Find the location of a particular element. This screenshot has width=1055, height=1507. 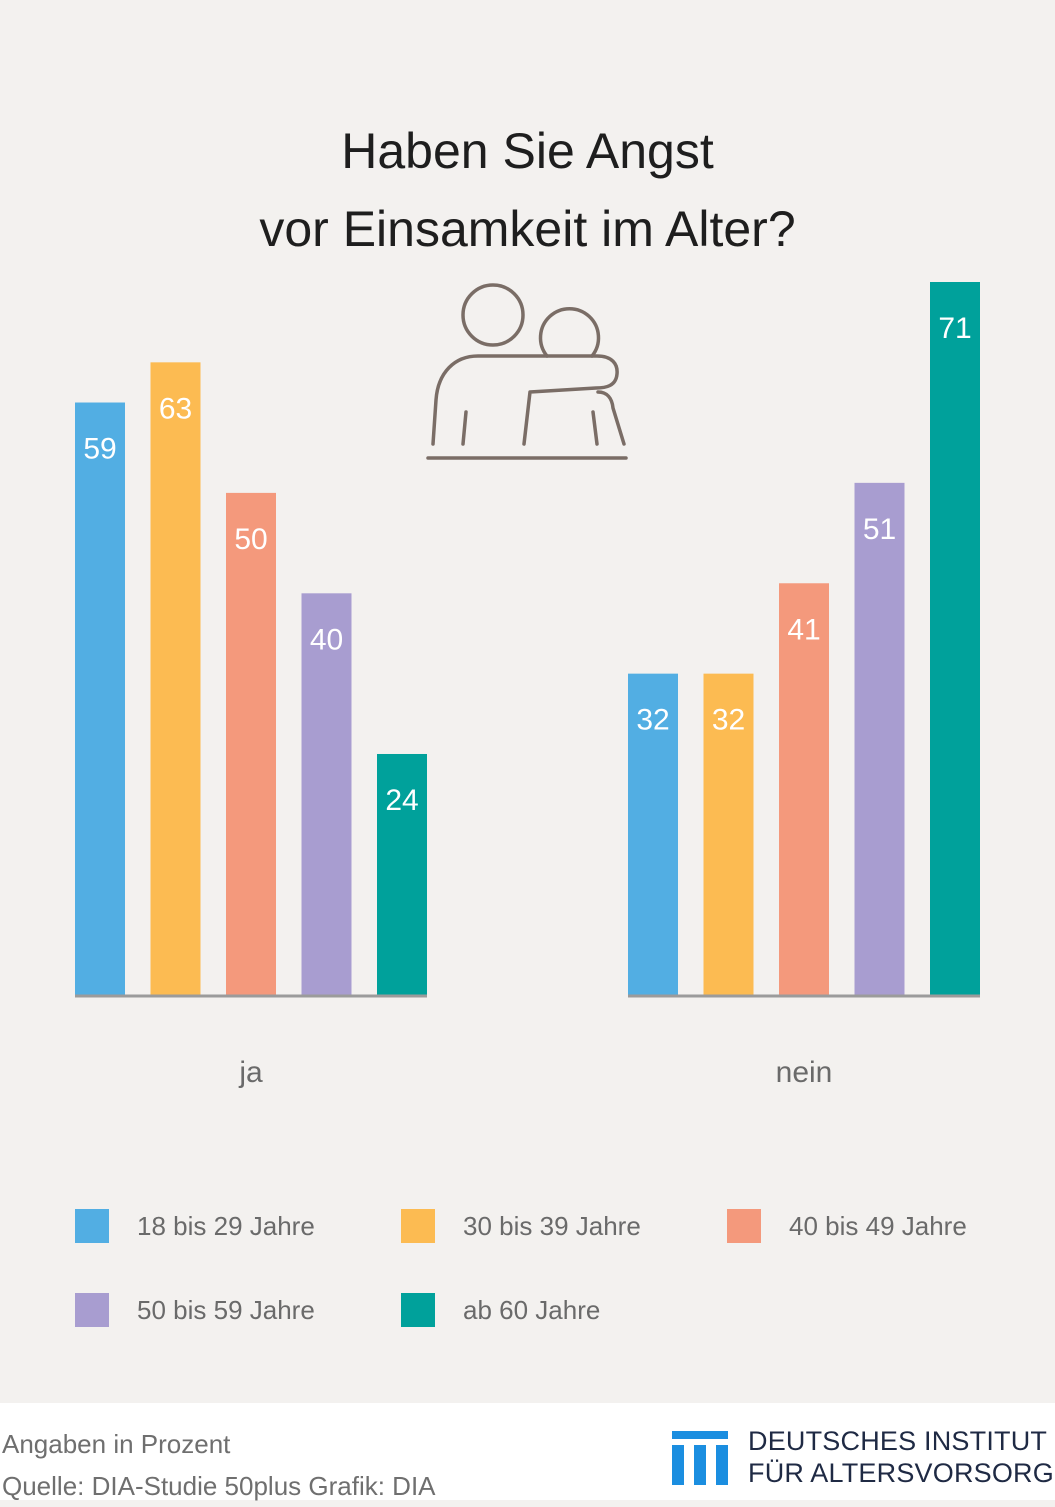

data-label-nein-2: 32 is located at coordinates (728, 720).